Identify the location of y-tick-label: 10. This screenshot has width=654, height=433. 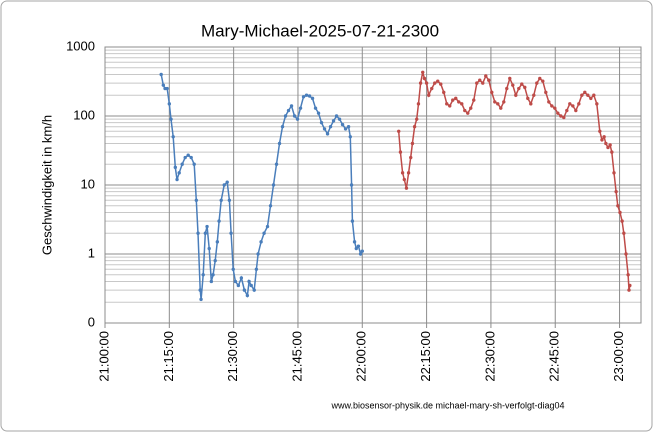
(88, 183).